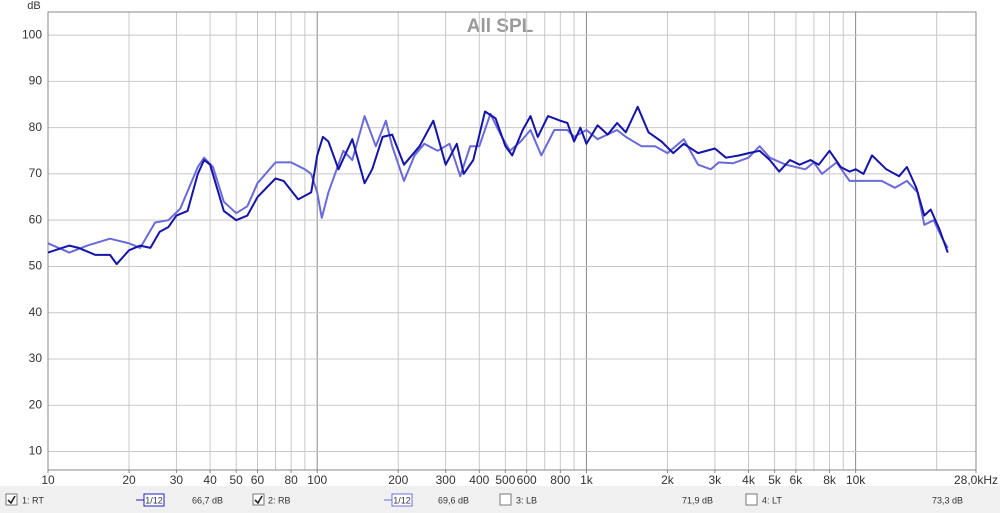 Image resolution: width=1000 pixels, height=513 pixels. What do you see at coordinates (36, 312) in the screenshot?
I see `y-tick-label: 40` at bounding box center [36, 312].